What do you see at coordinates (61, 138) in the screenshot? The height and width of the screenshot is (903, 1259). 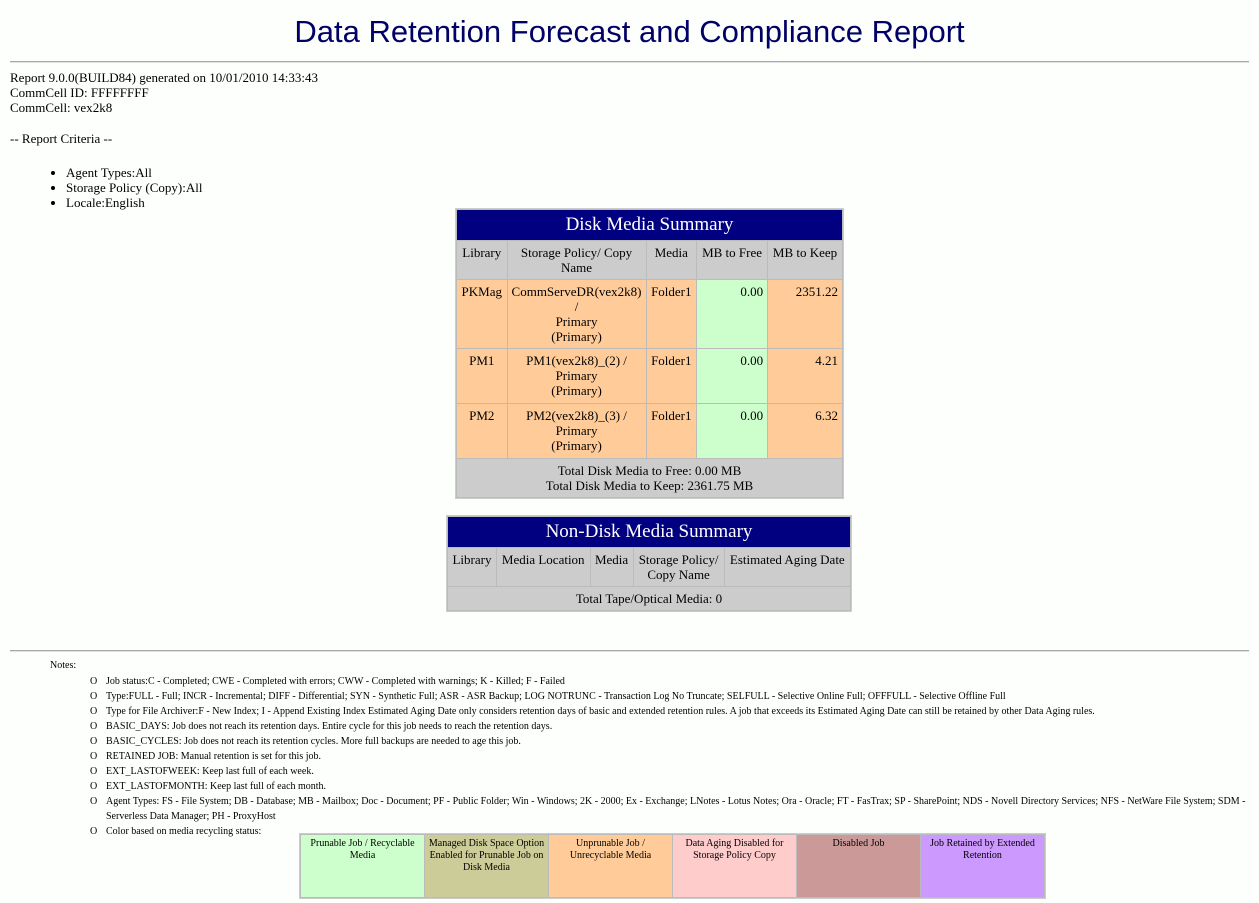 I see `criteria-heading: -- Report Criteria --` at bounding box center [61, 138].